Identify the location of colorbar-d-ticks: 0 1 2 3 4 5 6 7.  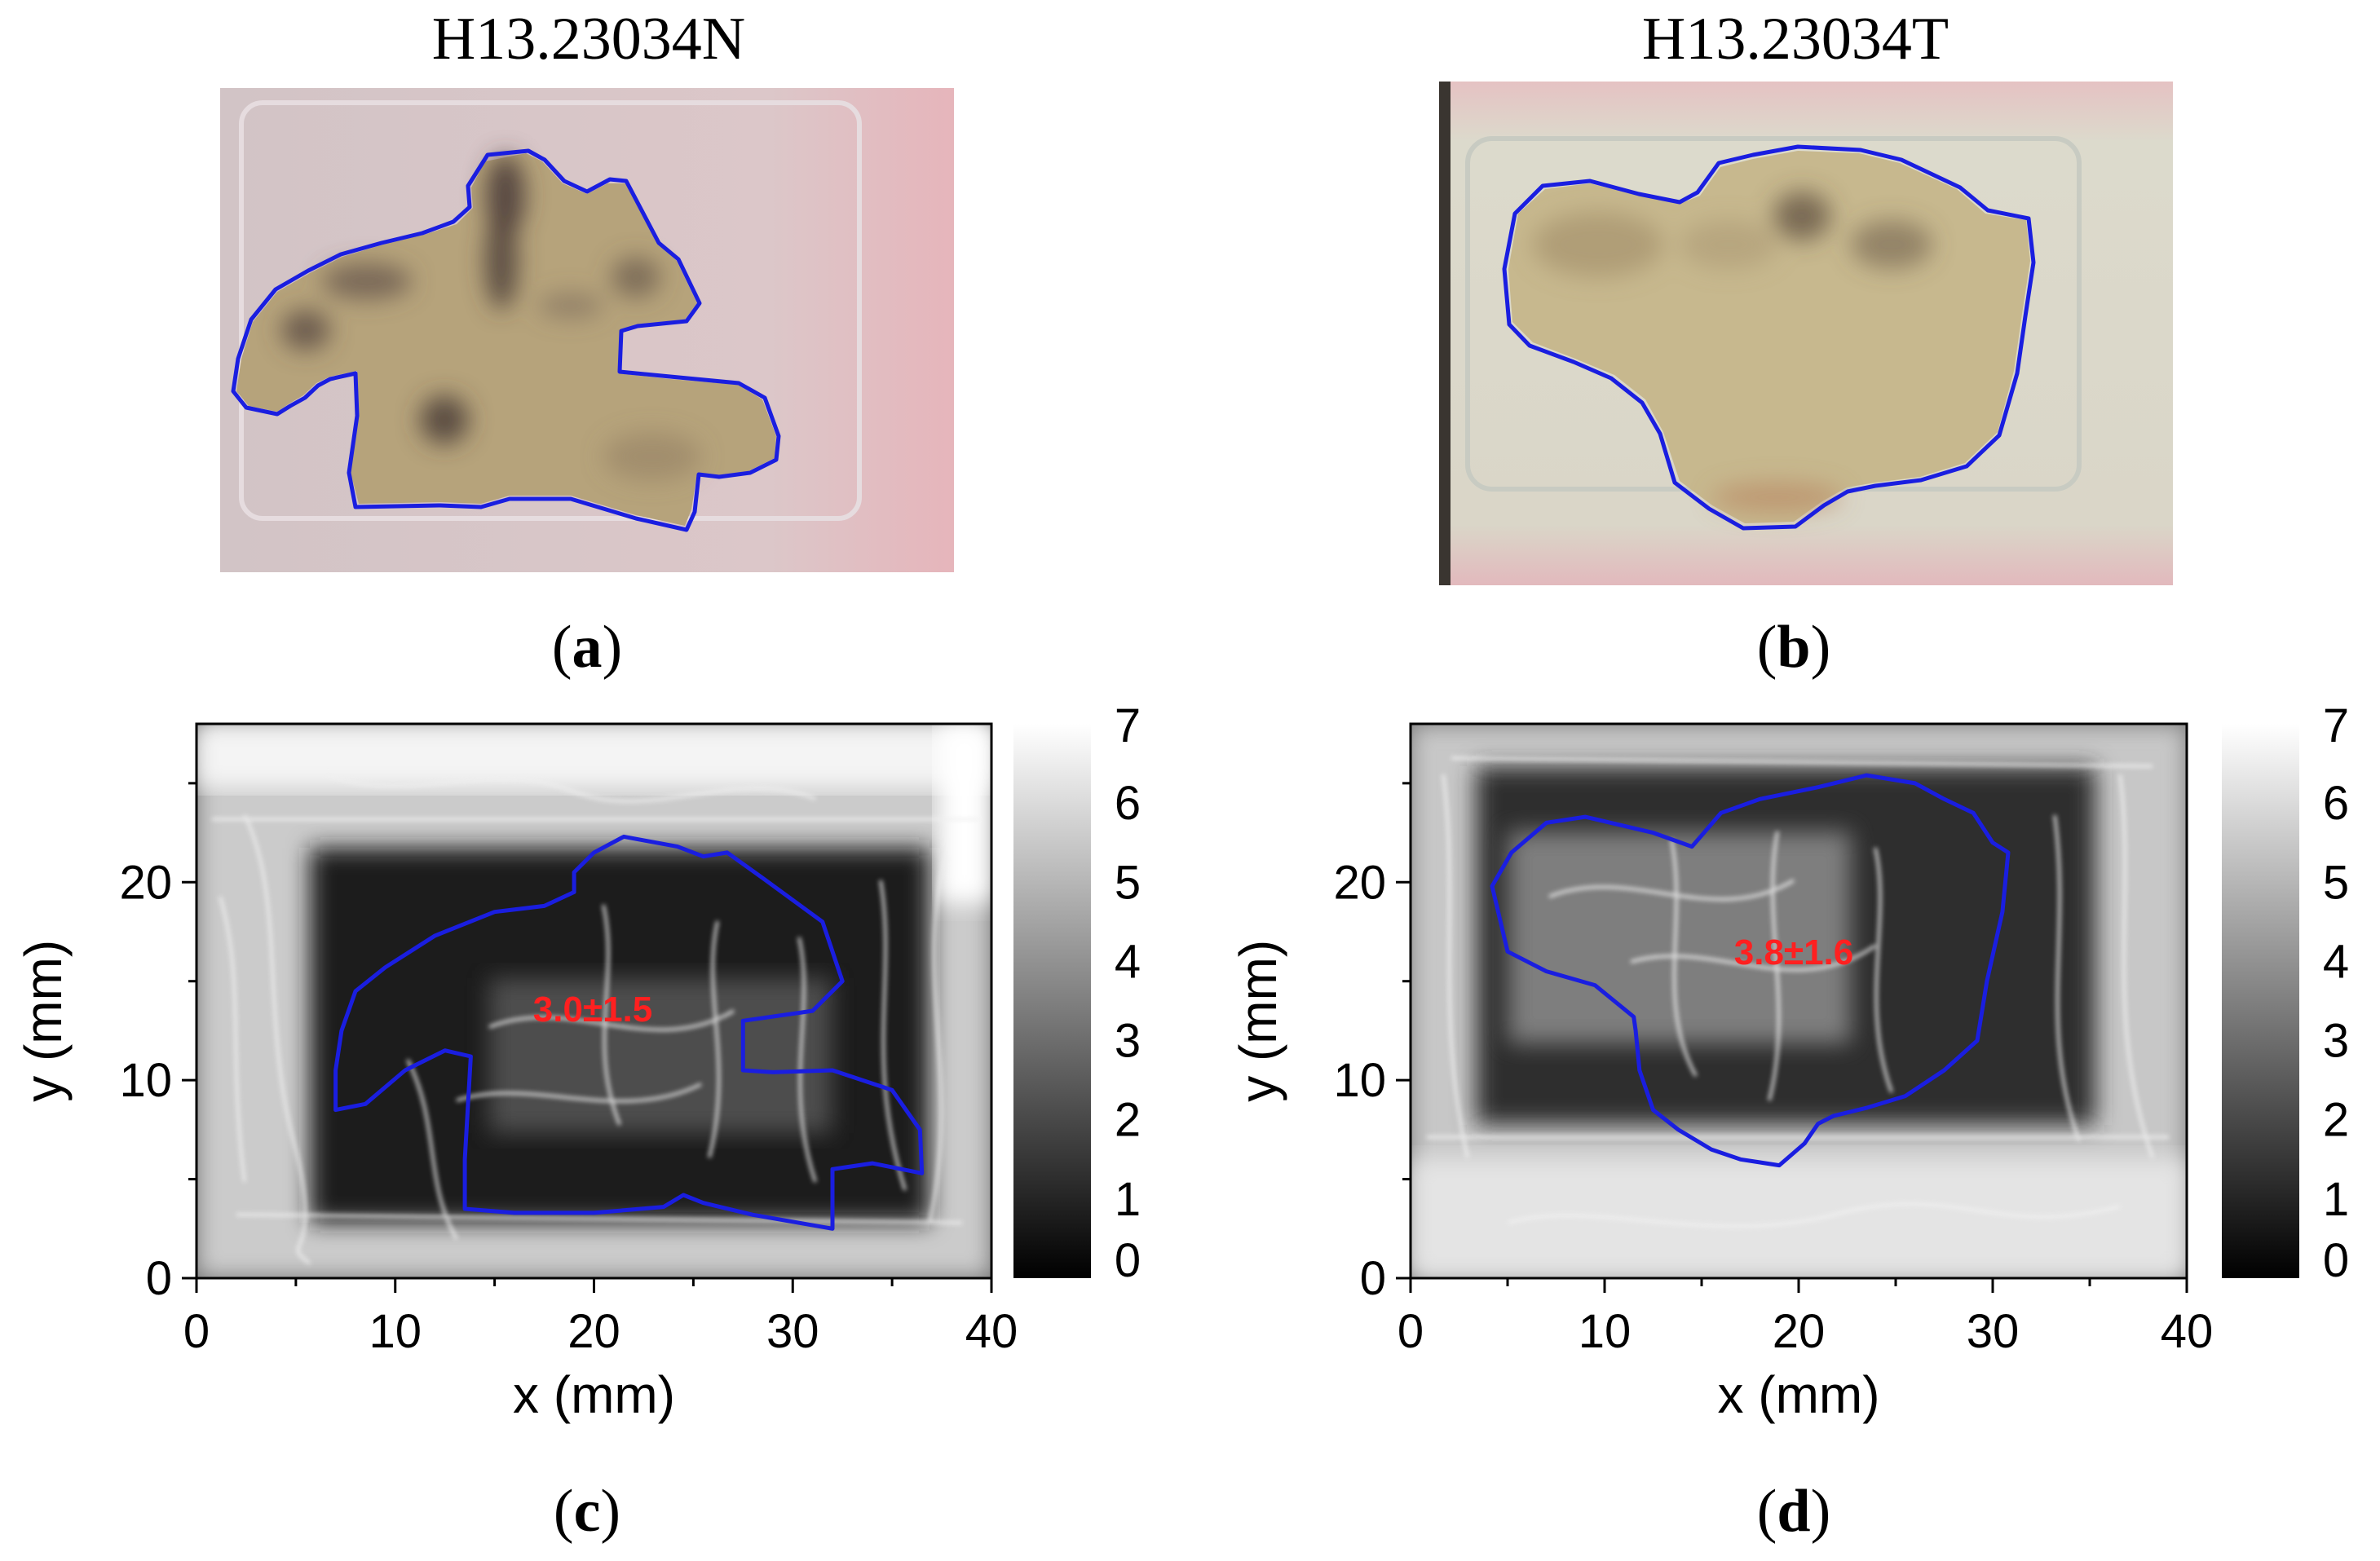
(2336, 993).